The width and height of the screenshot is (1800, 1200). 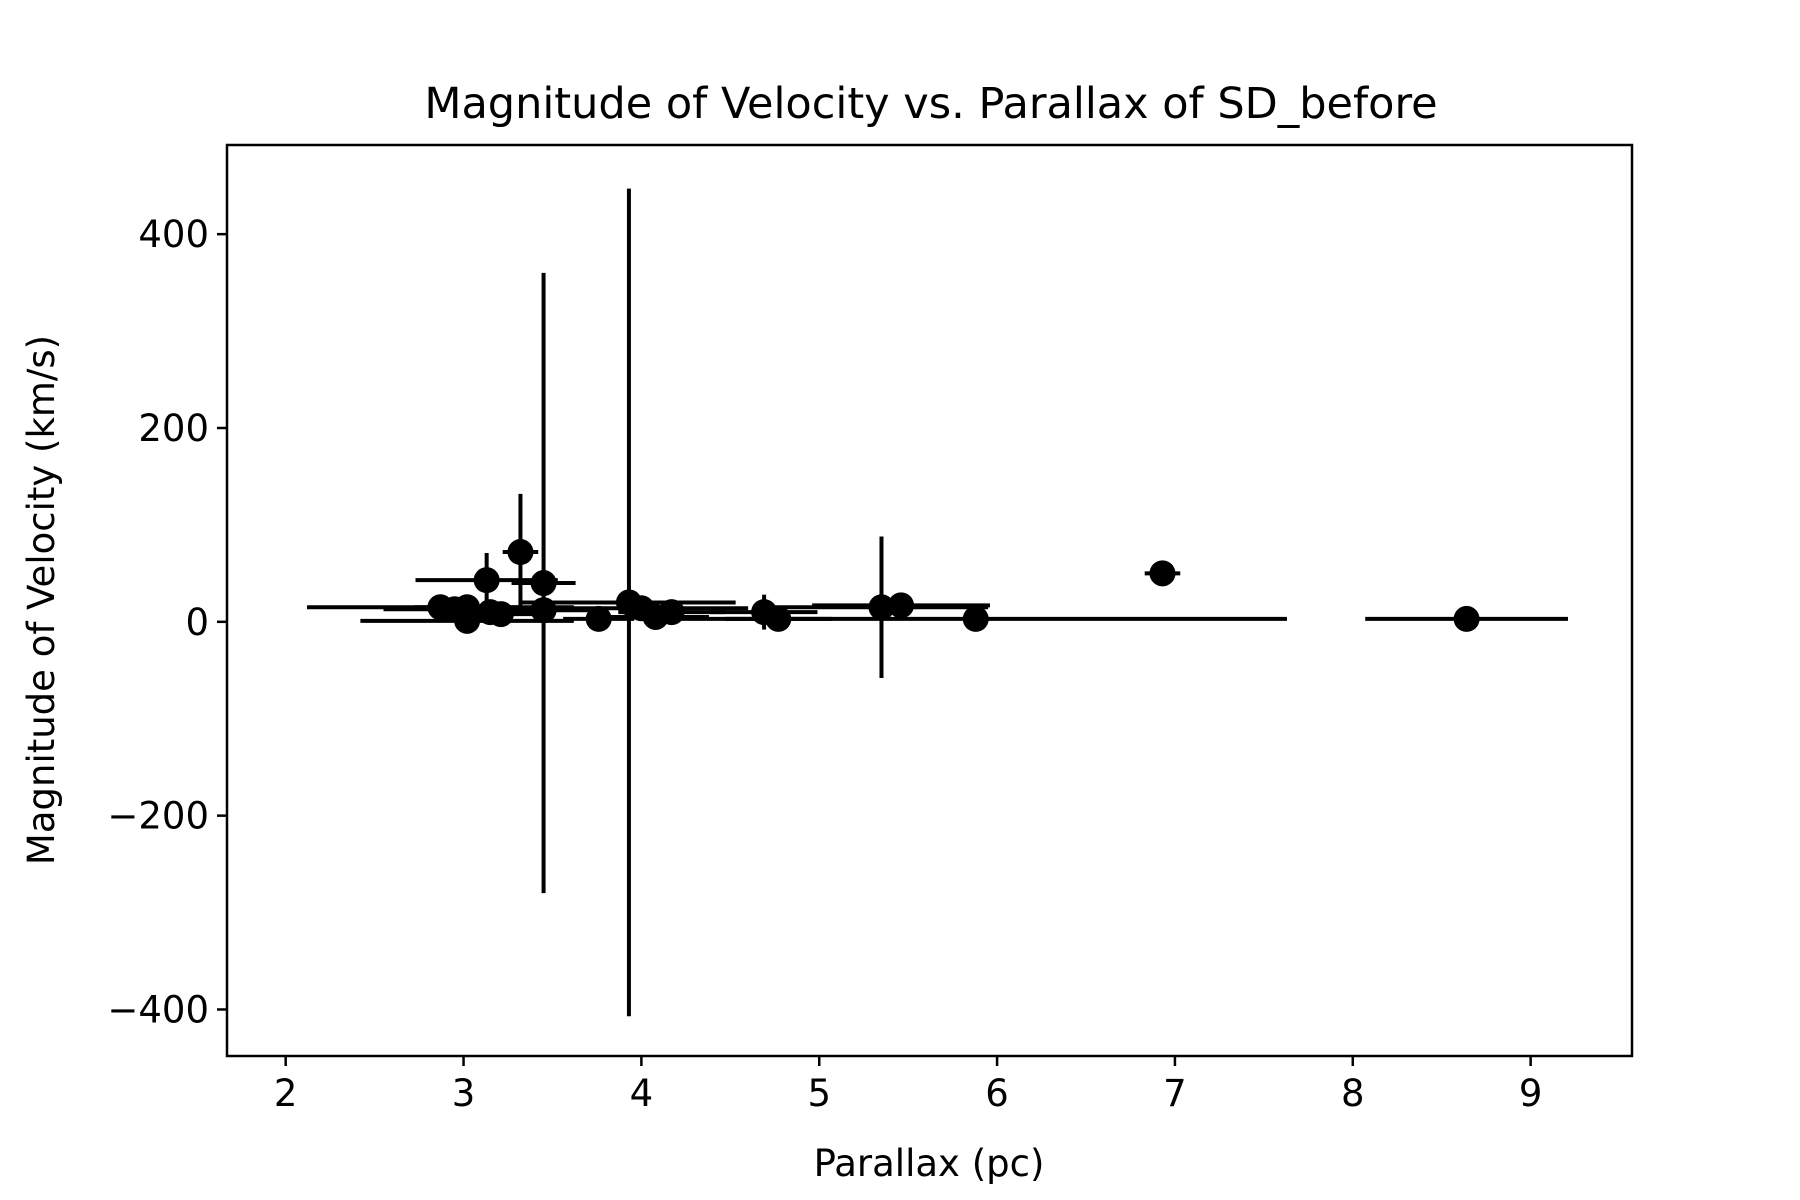 I want to click on y-tick-label: −400, so click(x=158, y=1009).